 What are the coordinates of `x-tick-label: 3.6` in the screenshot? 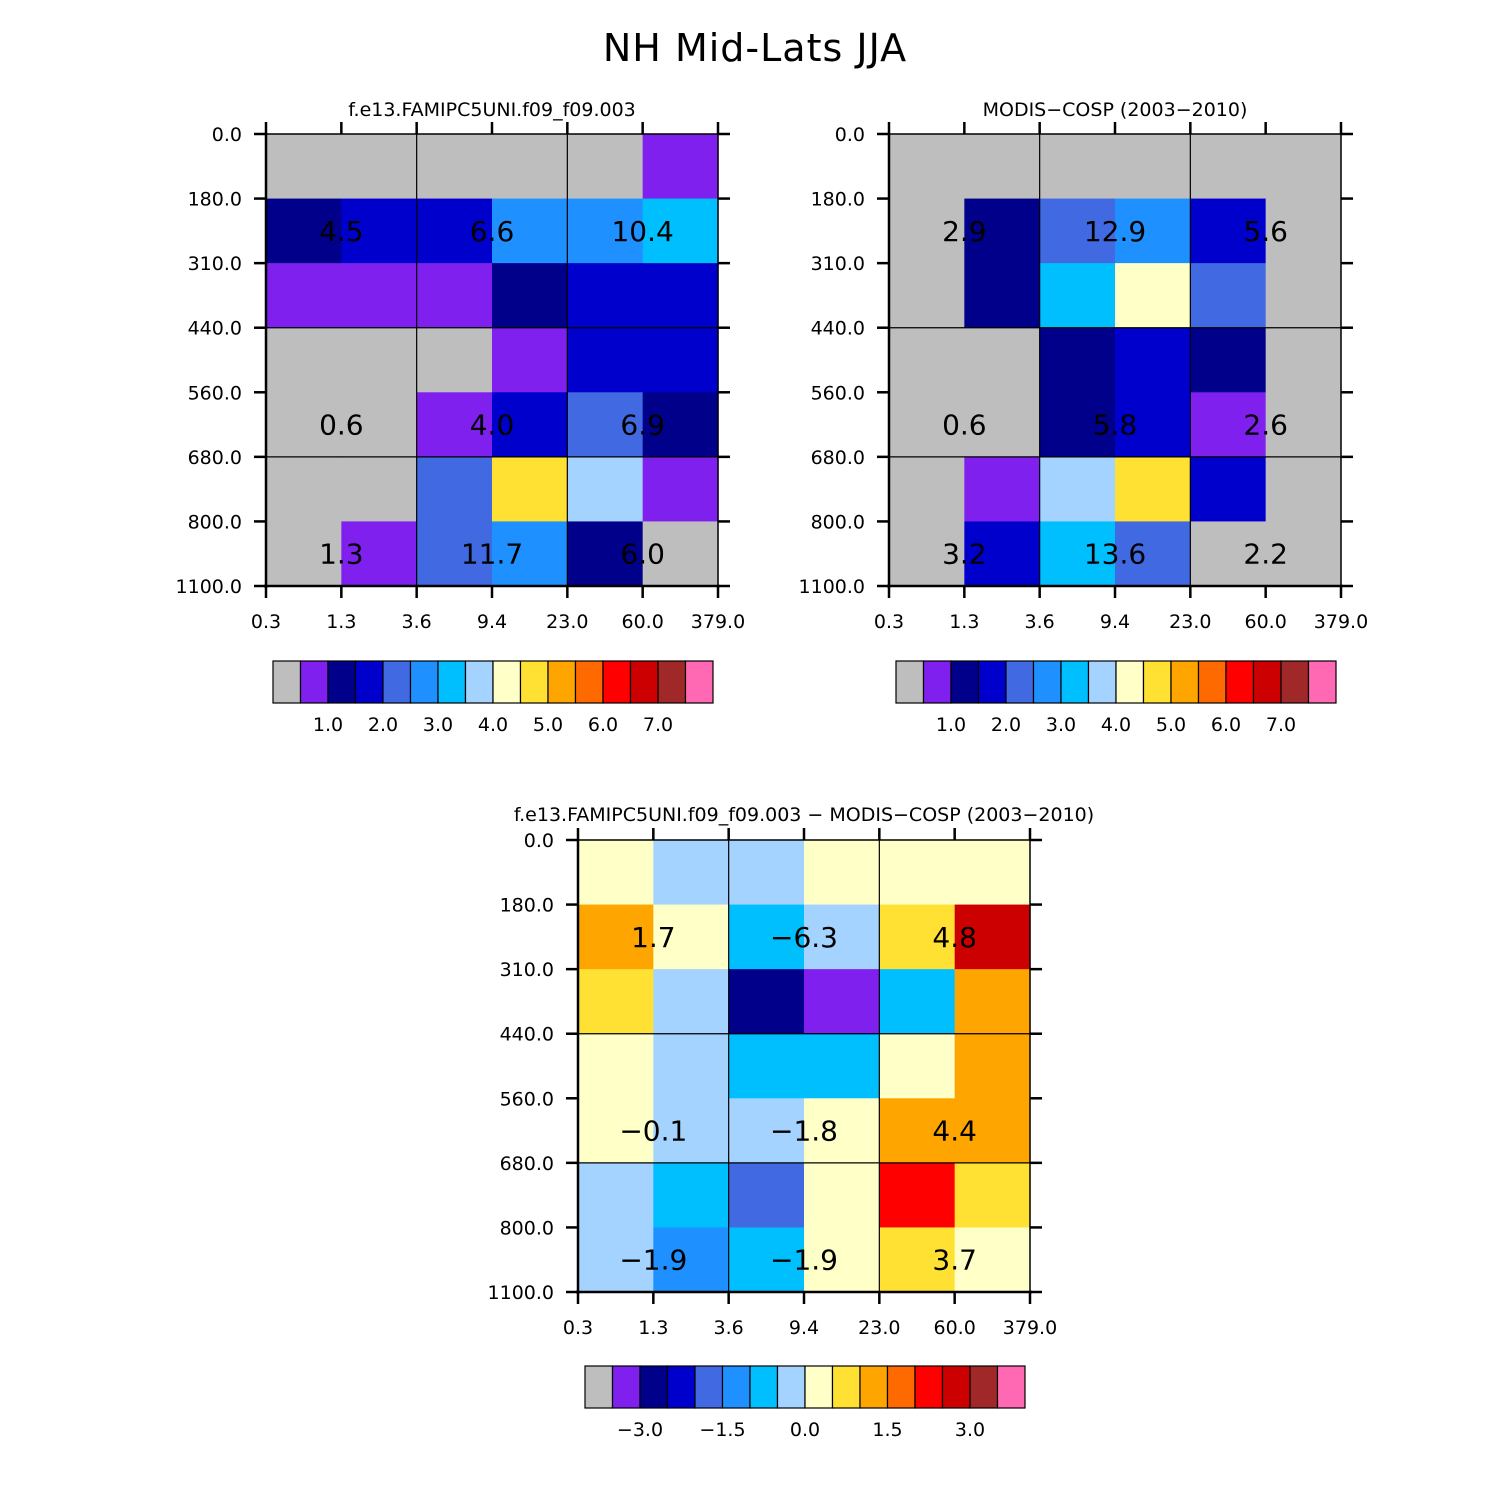 It's located at (1040, 622).